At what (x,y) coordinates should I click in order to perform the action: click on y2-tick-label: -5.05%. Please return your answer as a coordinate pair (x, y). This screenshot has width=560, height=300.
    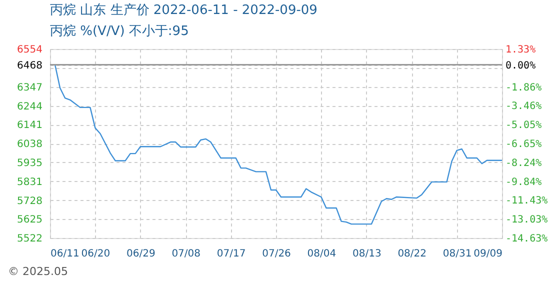
    Looking at the image, I should click on (524, 126).